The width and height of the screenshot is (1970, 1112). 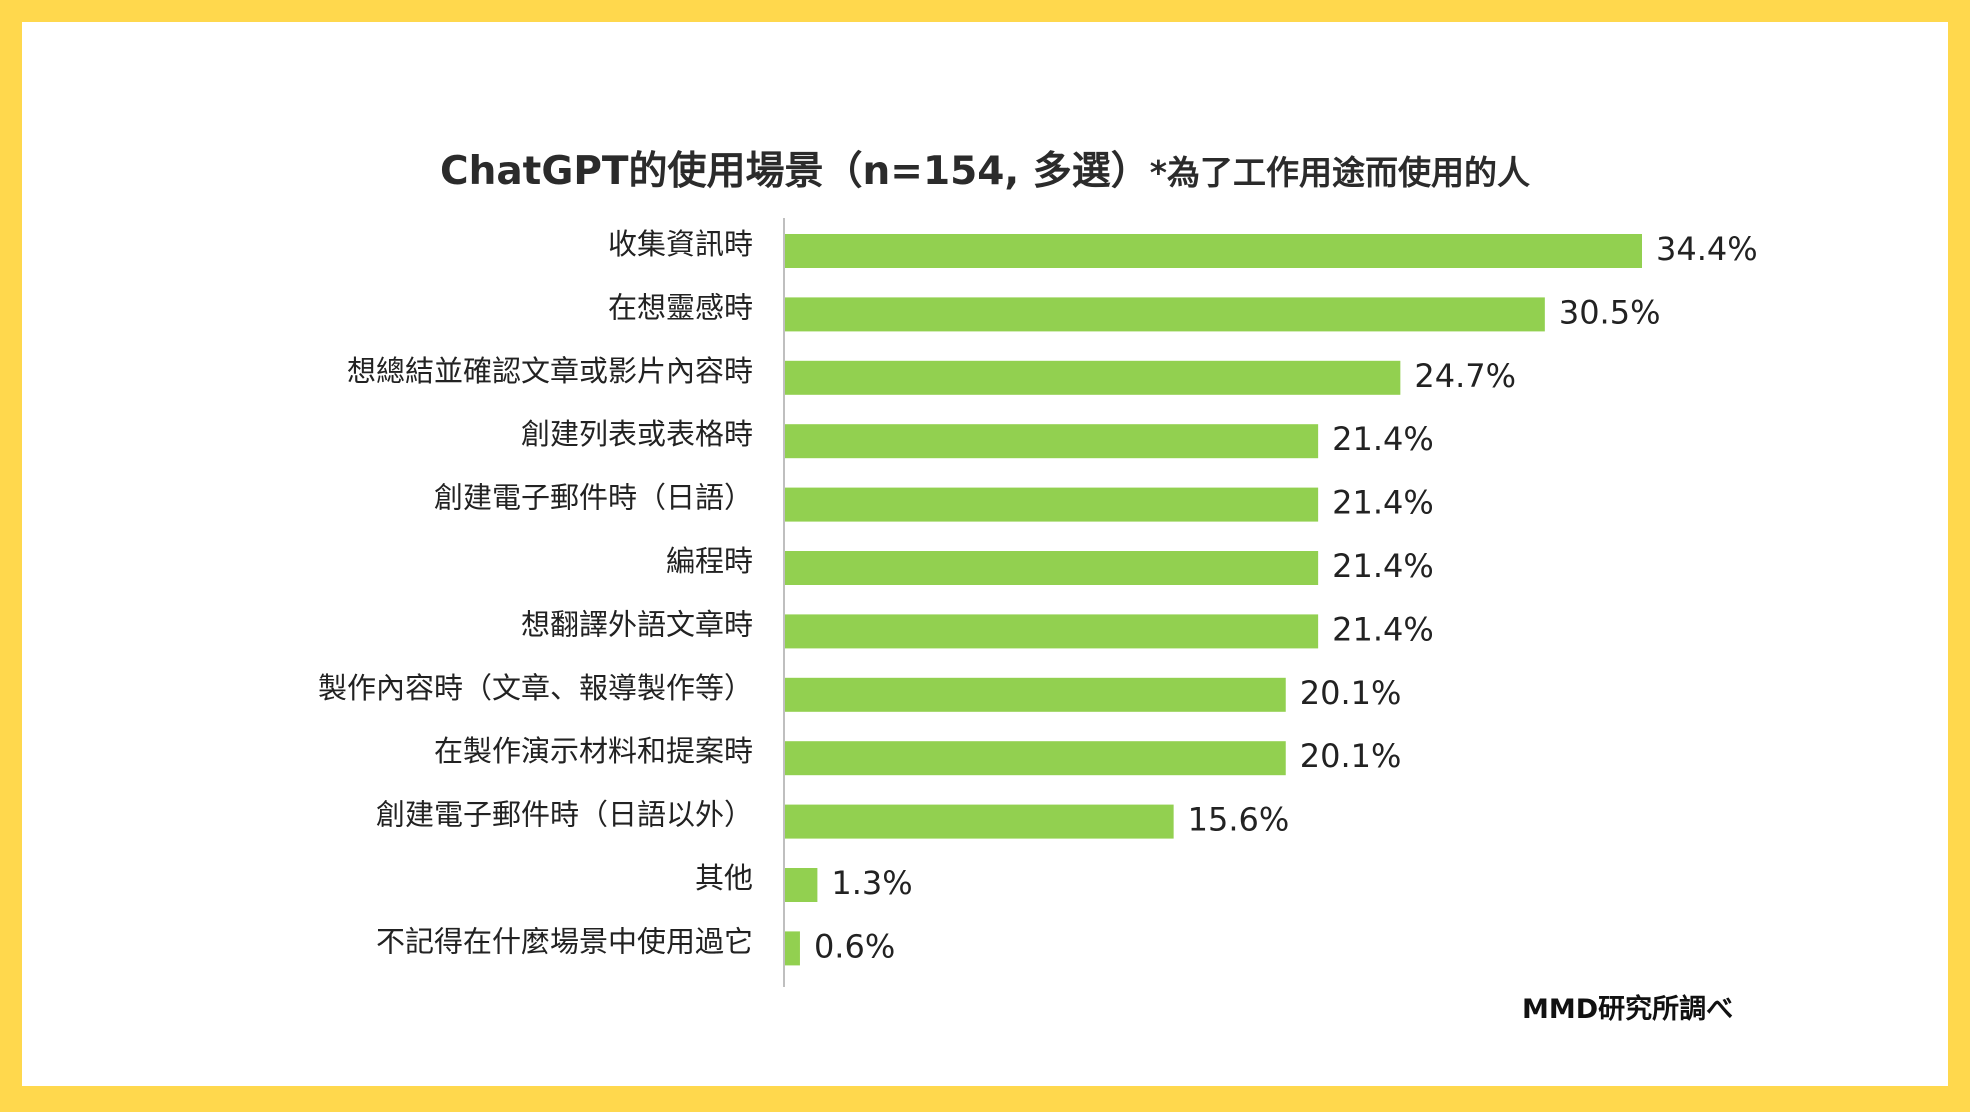 I want to click on category-label: 編程時, so click(x=709, y=561).